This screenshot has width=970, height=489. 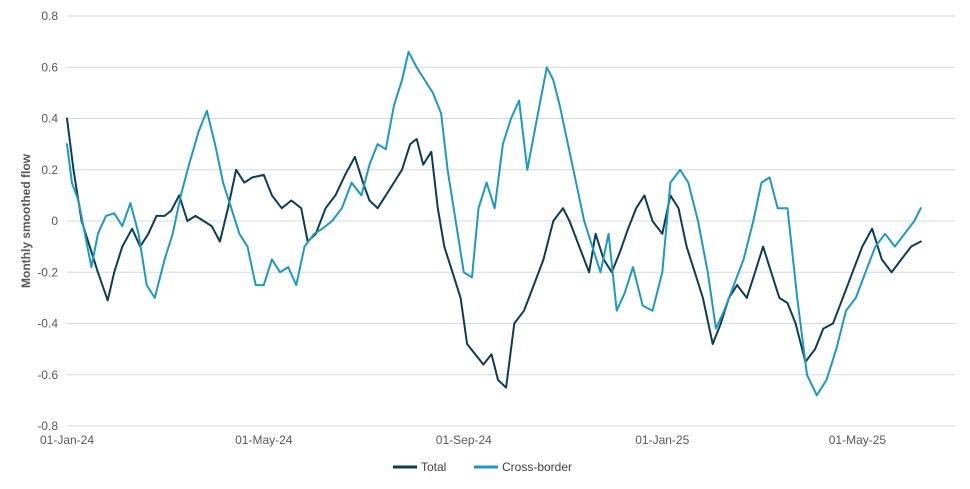 I want to click on legend: Total Cross-border, so click(x=482, y=467).